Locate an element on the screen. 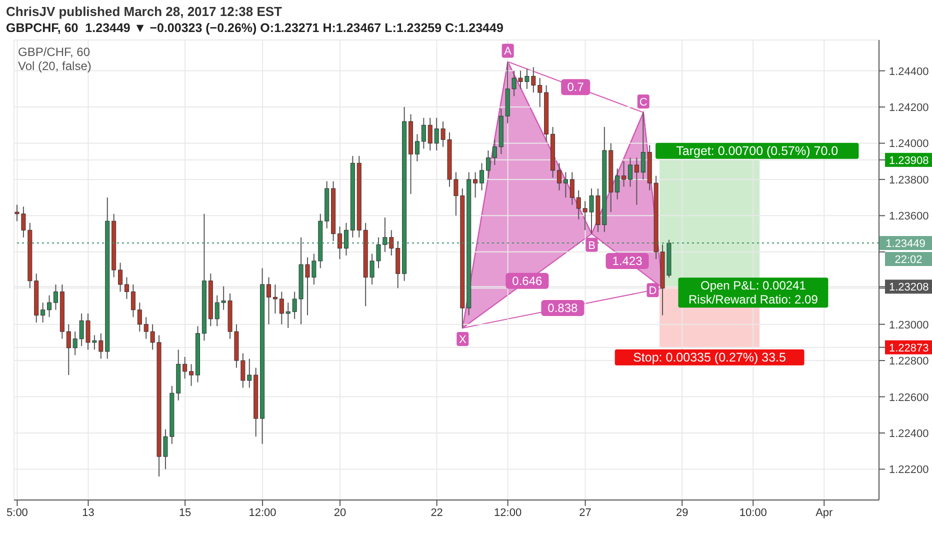  annotation: GBP/CHF, 60 is located at coordinates (54, 52).